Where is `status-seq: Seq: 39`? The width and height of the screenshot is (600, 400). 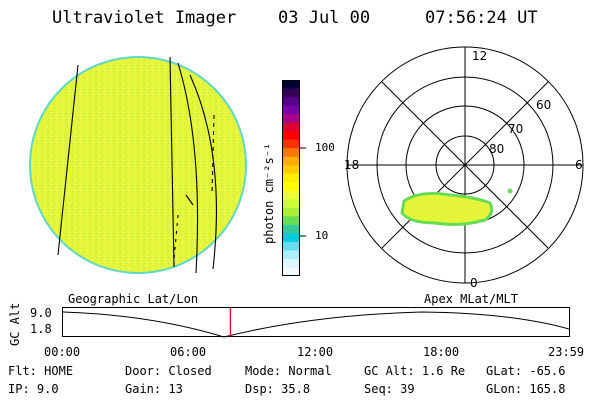 status-seq: Seq: 39 is located at coordinates (389, 389).